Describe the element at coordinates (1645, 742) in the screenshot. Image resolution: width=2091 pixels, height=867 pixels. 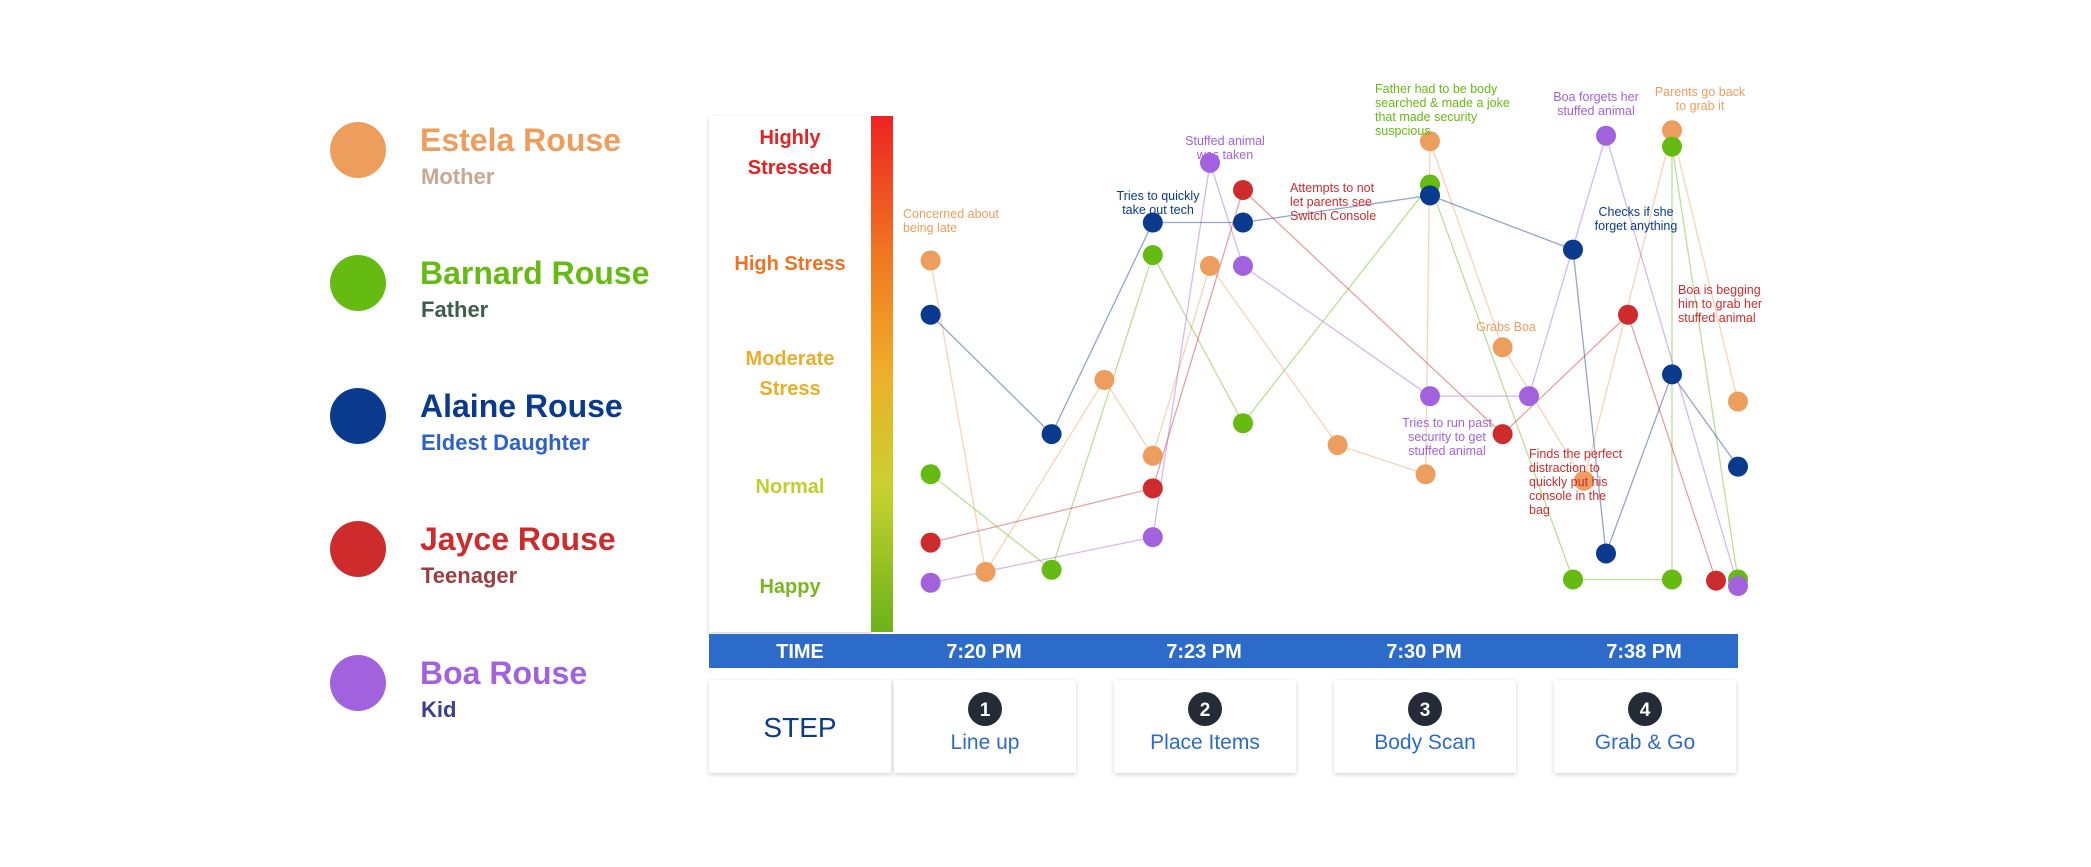
I see `step-label-grab-go: Grab & Go` at that location.